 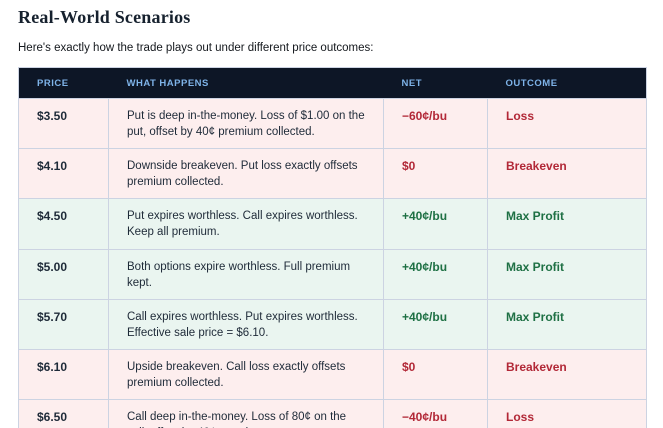 I want to click on price-cell: $6.10, so click(x=63, y=374).